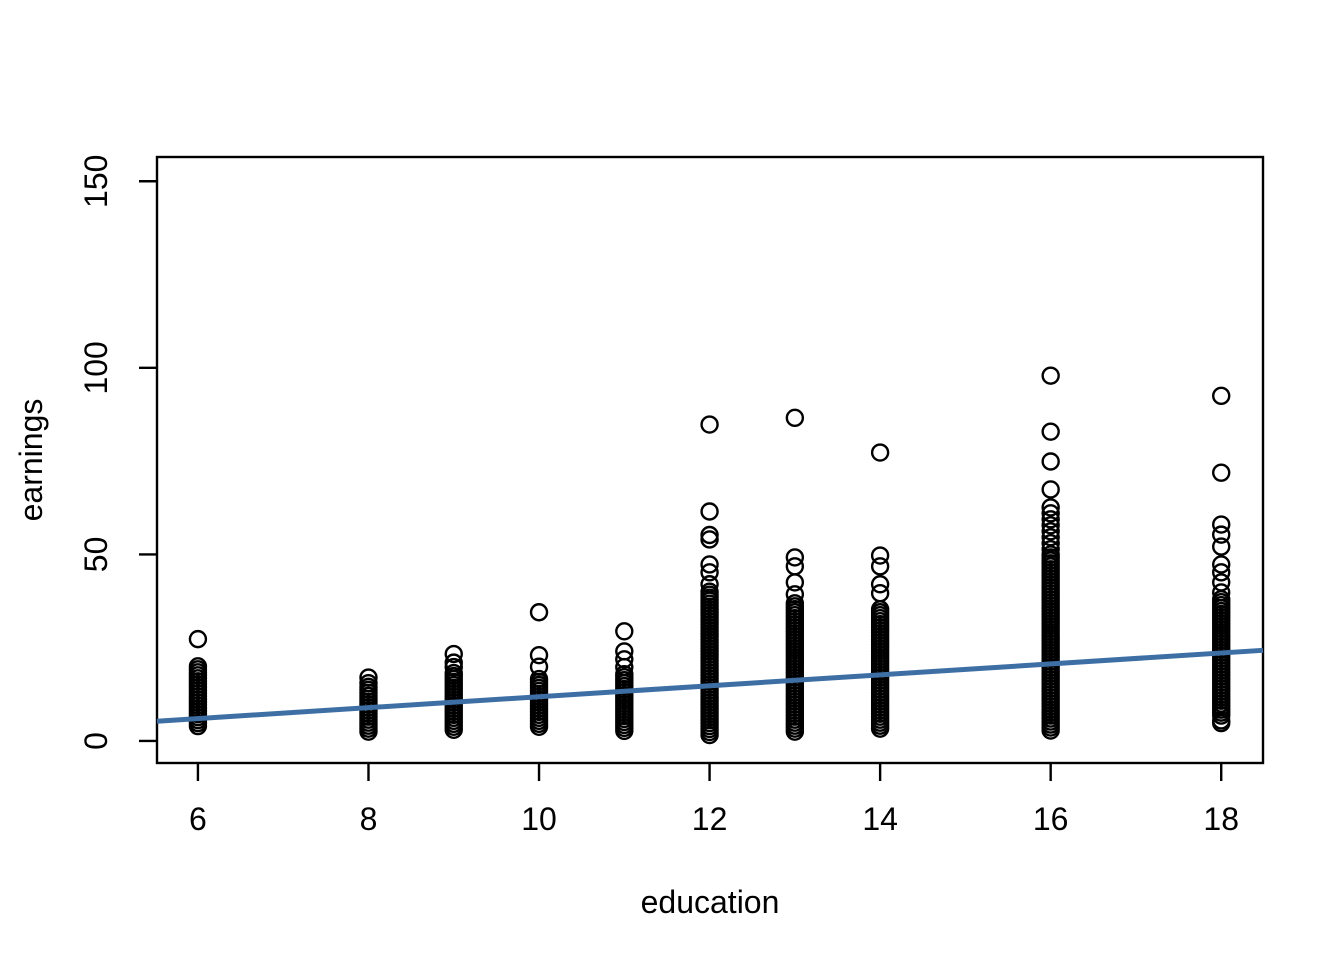  Describe the element at coordinates (710, 902) in the screenshot. I see `x-axis-title: education` at that location.